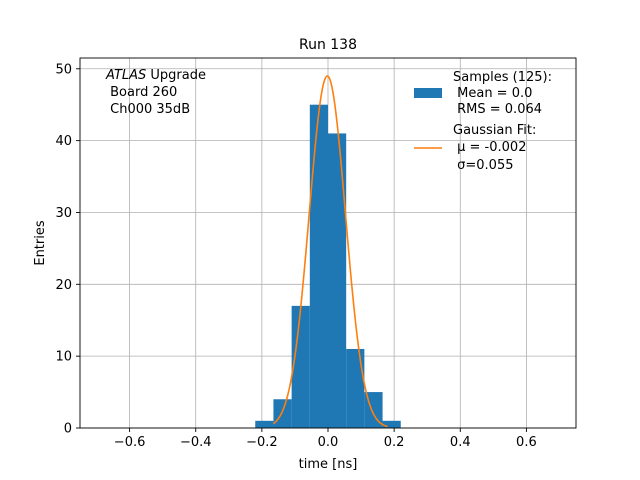 Image resolution: width=640 pixels, height=480 pixels. Describe the element at coordinates (67, 249) in the screenshot. I see `y-axis-ticks: 0 10 20 30 40 50` at that location.